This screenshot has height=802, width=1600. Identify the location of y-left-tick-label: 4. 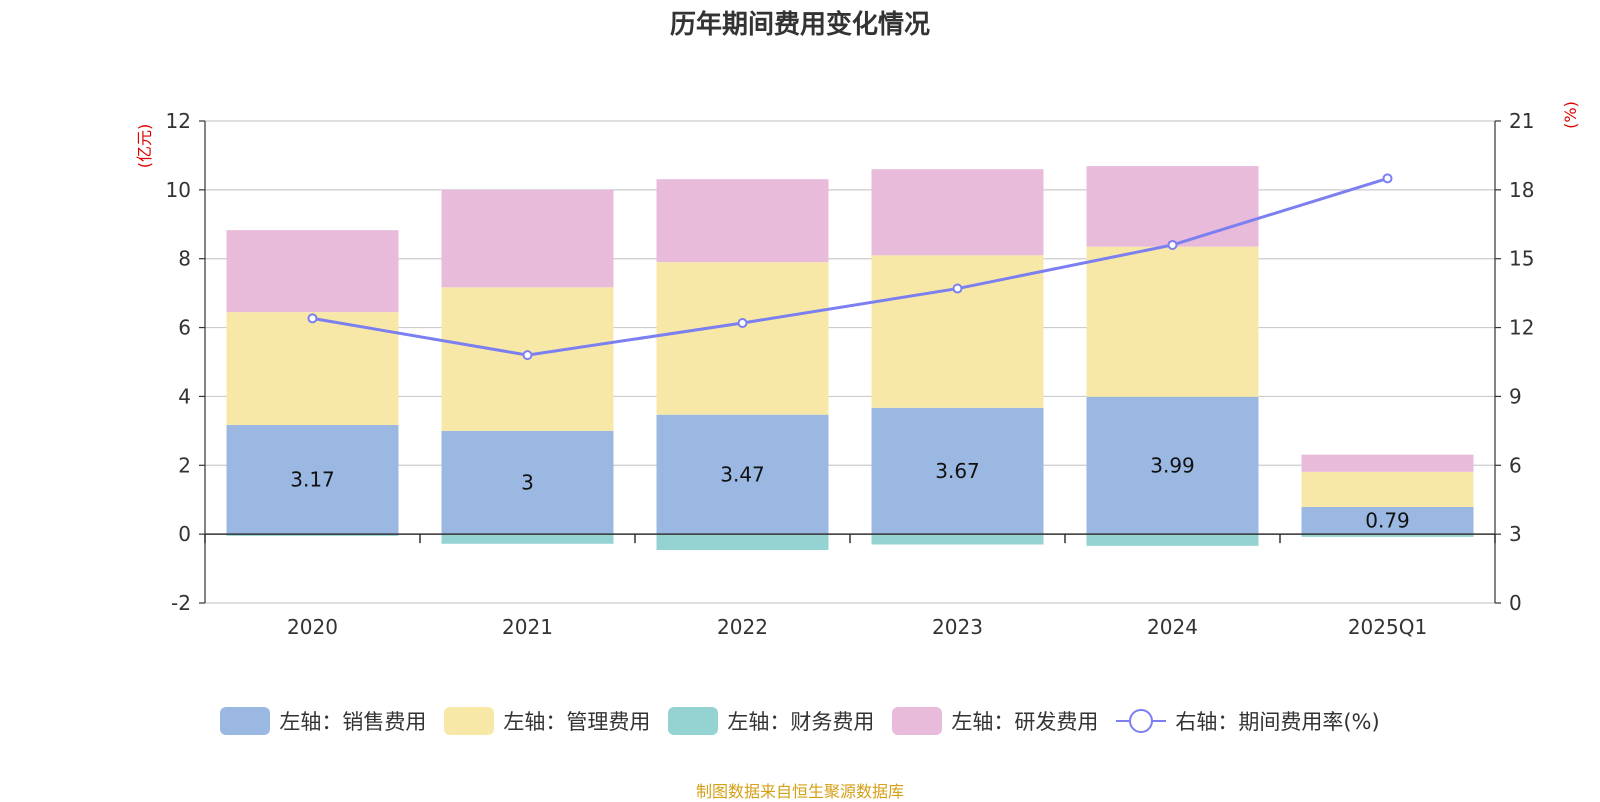
(184, 396).